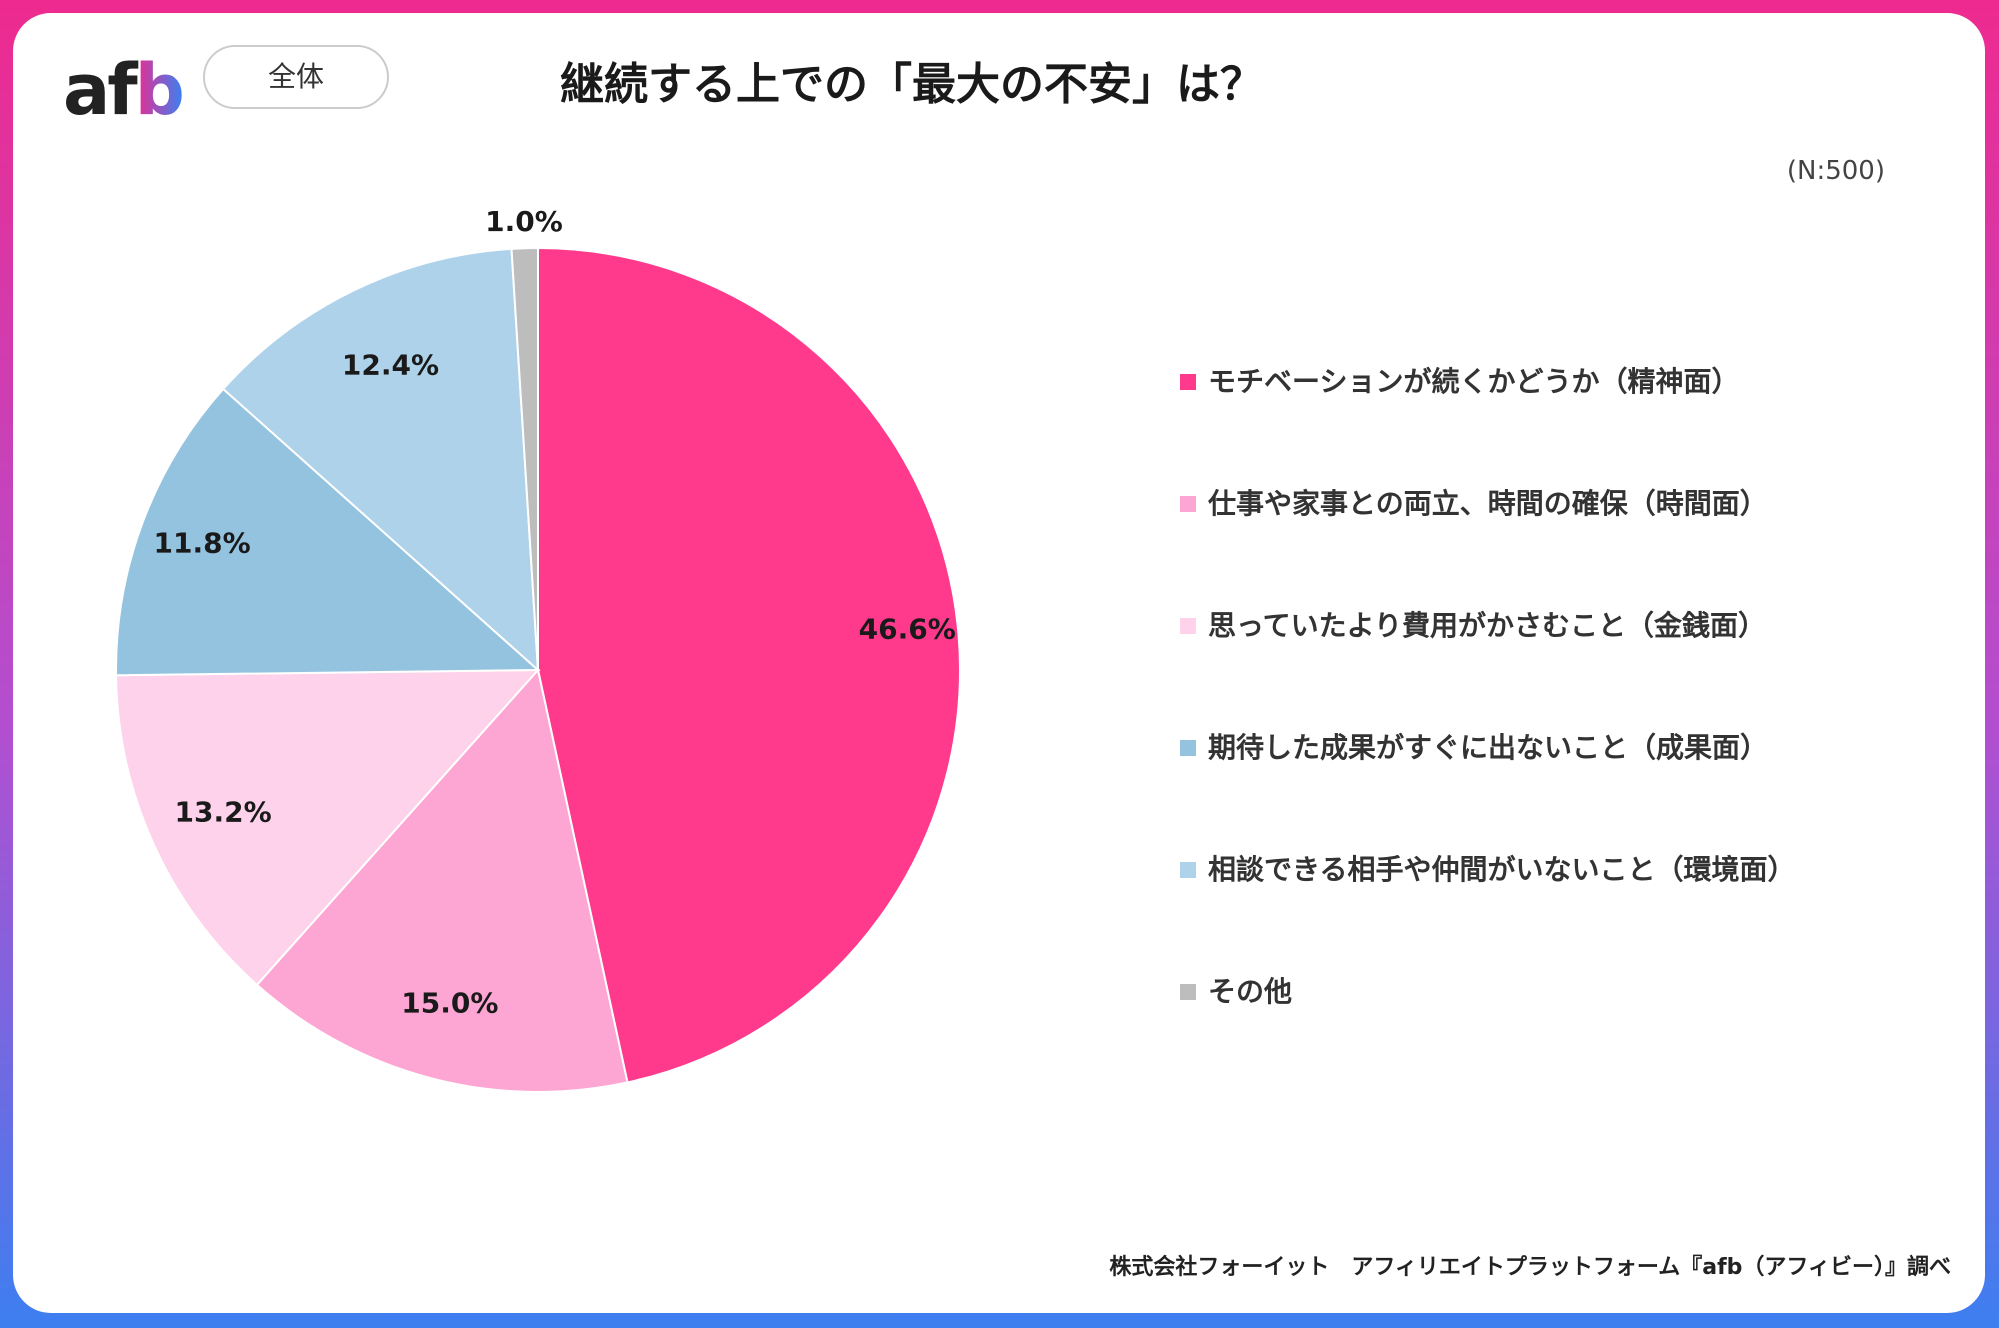 The image size is (1999, 1328). What do you see at coordinates (296, 77) in the screenshot?
I see `segment-badge: 全体` at bounding box center [296, 77].